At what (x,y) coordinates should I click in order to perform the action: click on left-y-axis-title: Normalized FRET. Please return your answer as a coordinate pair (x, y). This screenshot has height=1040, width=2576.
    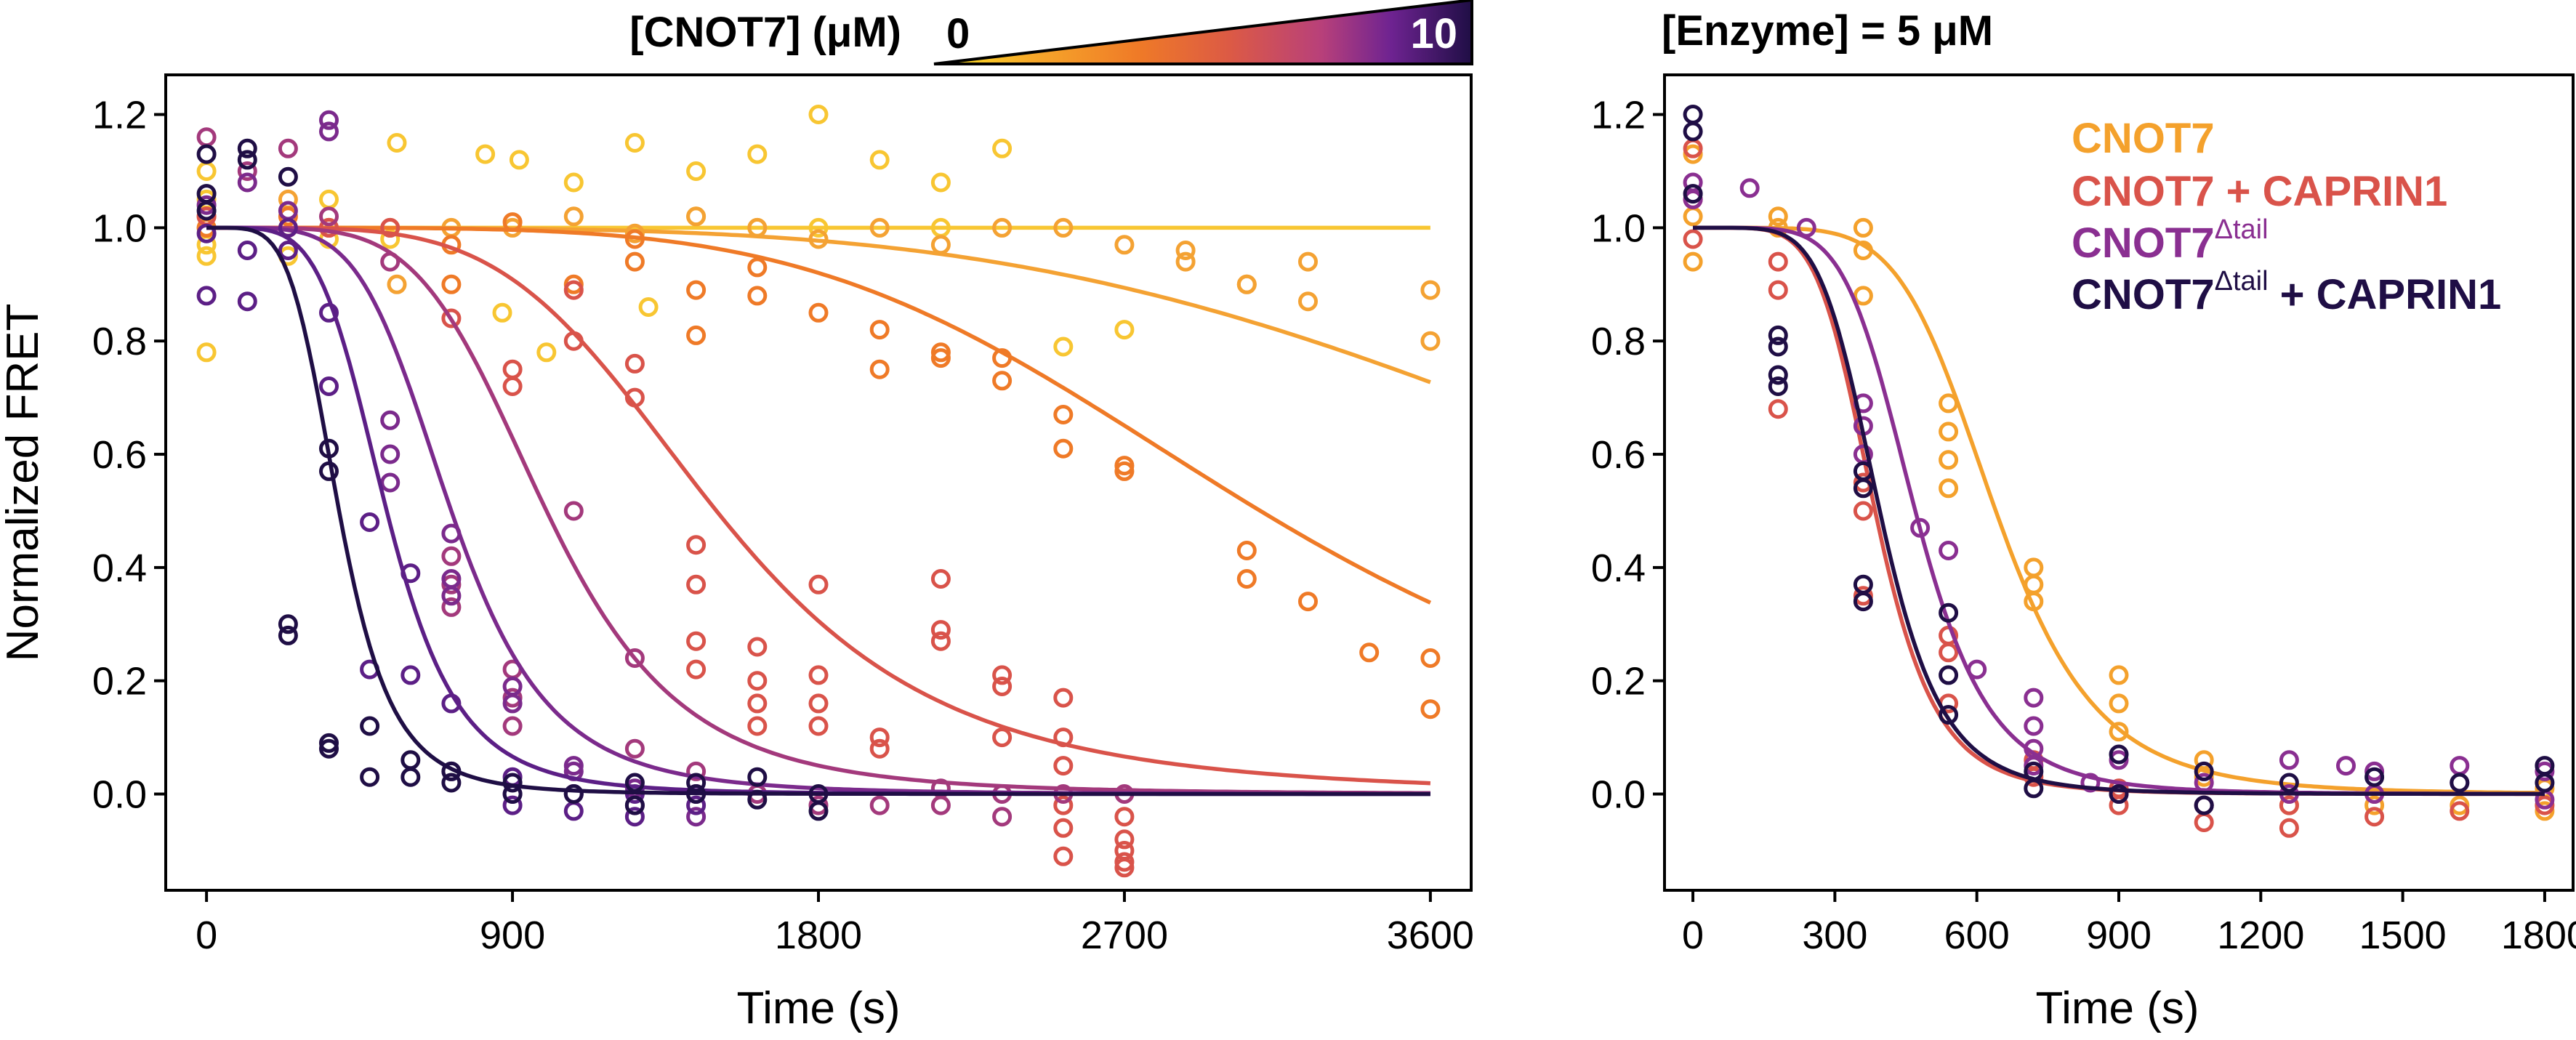
    Looking at the image, I should click on (24, 483).